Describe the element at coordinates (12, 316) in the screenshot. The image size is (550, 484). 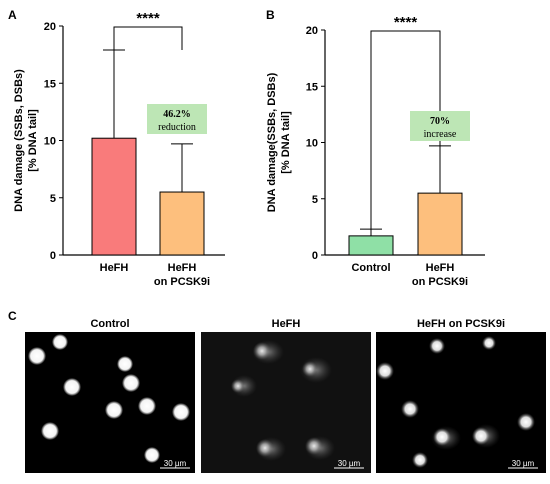
I see `panel-label-c: C` at that location.